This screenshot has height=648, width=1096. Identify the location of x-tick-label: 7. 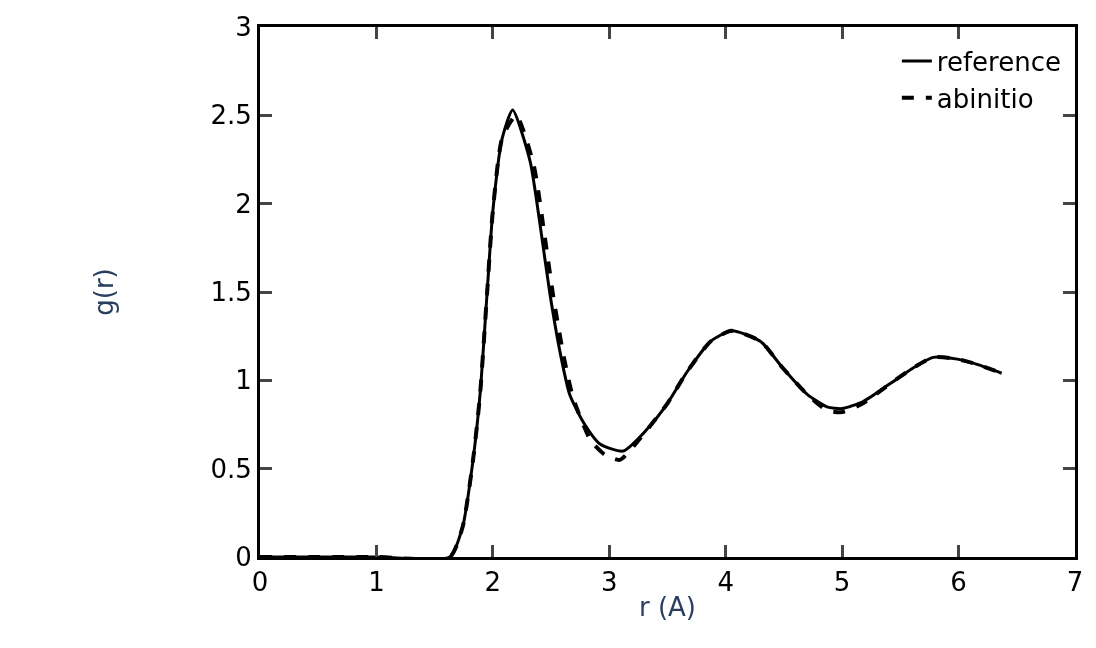
(1075, 582).